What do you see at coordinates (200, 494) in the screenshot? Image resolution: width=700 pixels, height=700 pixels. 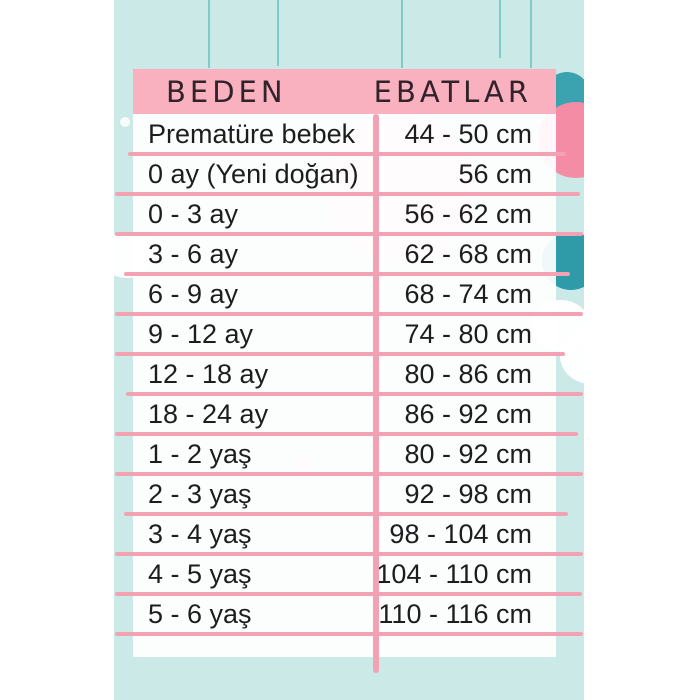 I see `size-cell: 2 - 3 yaş` at bounding box center [200, 494].